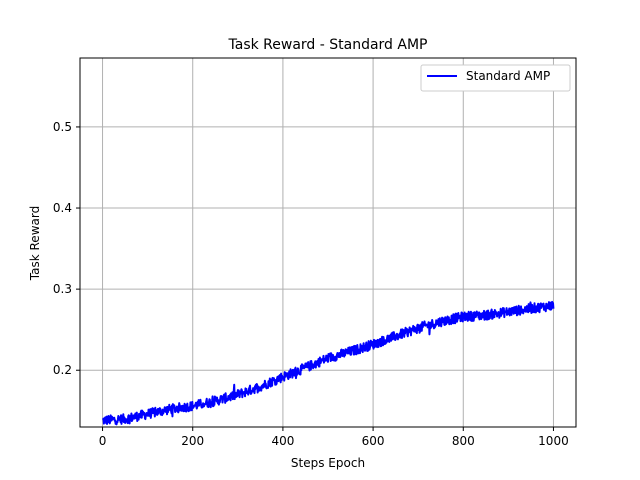 The height and width of the screenshot is (480, 640). I want to click on y-tick-label: 0.2, so click(62, 370).